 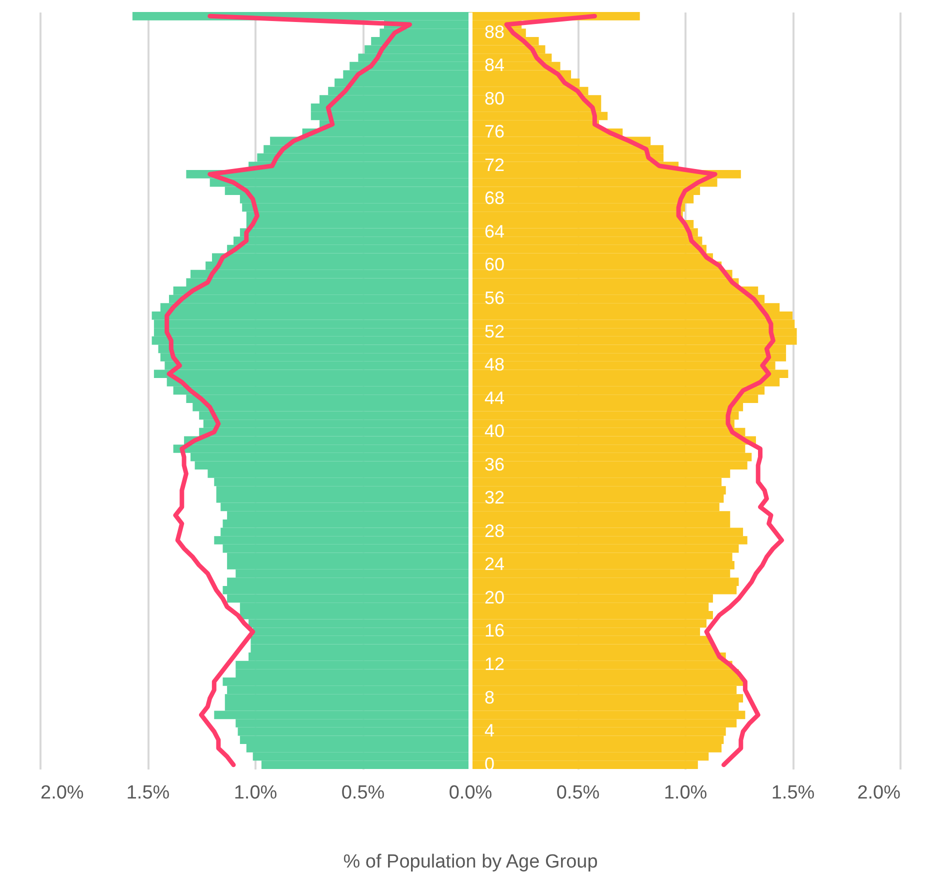 I want to click on y-tick-label: 44, so click(x=494, y=398).